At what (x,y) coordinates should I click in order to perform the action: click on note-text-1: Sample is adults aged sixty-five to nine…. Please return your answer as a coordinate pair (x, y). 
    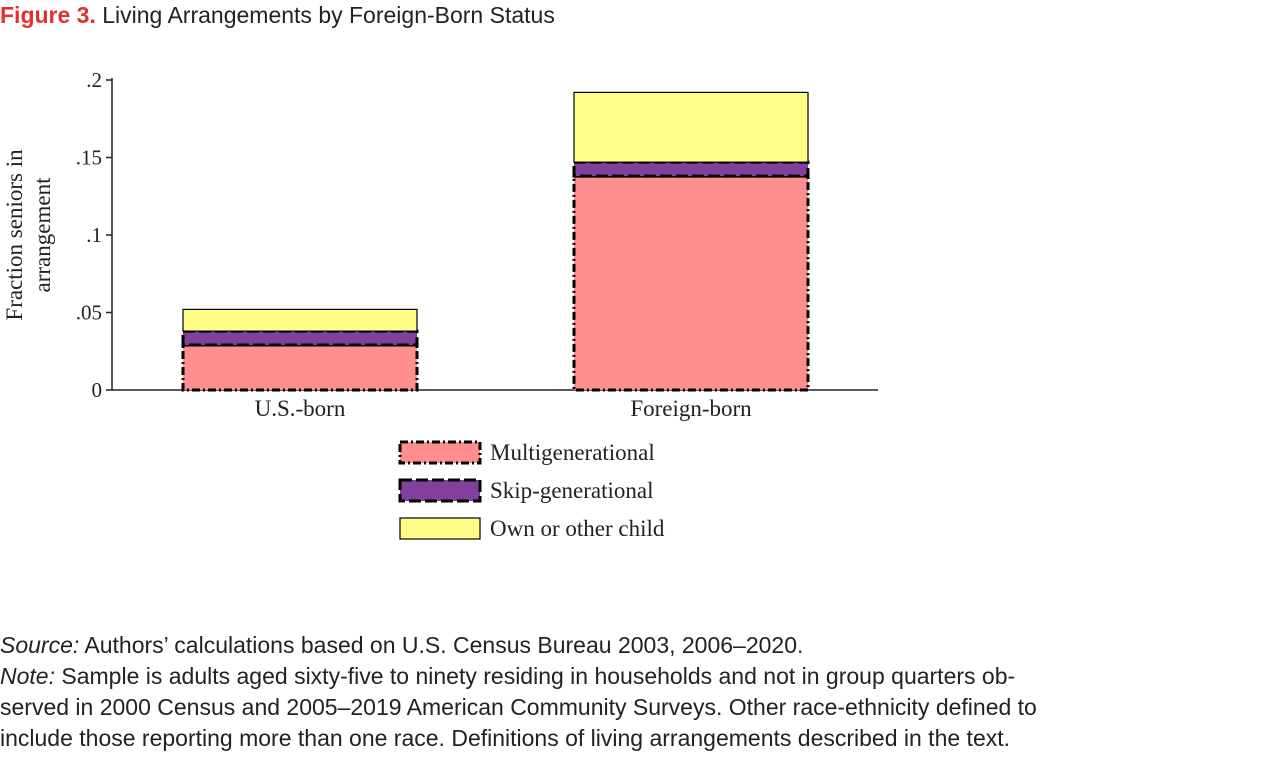
    Looking at the image, I should click on (535, 676).